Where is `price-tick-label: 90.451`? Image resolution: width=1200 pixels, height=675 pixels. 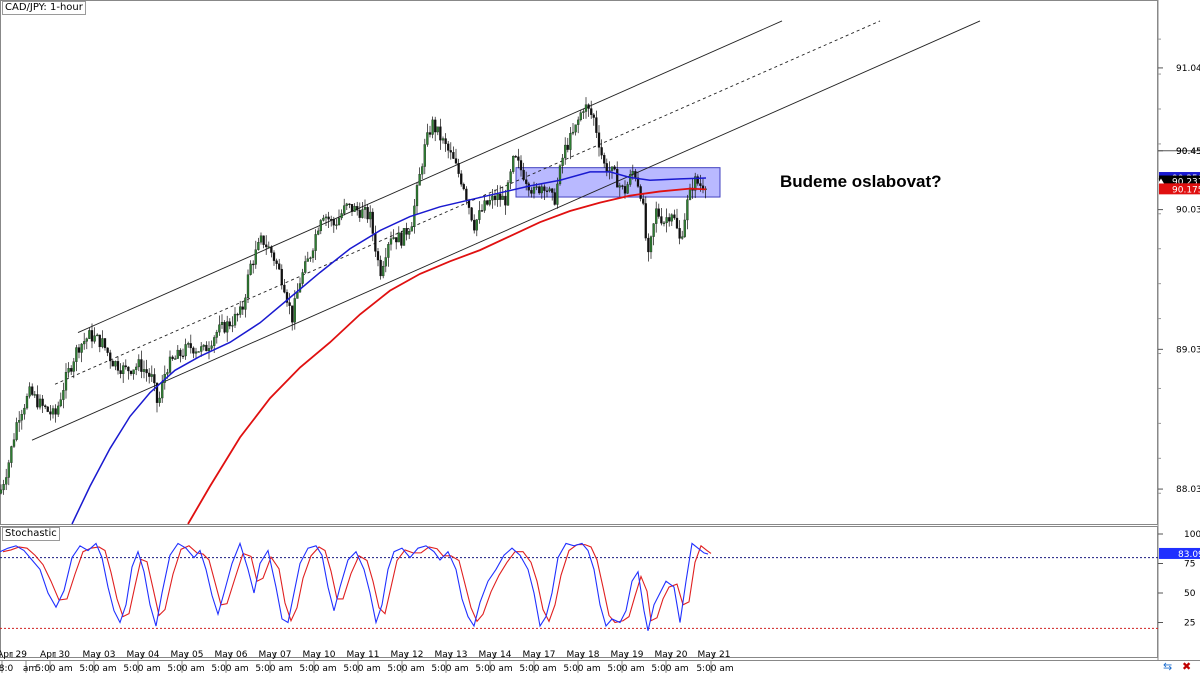
price-tick-label: 90.451 is located at coordinates (1188, 152).